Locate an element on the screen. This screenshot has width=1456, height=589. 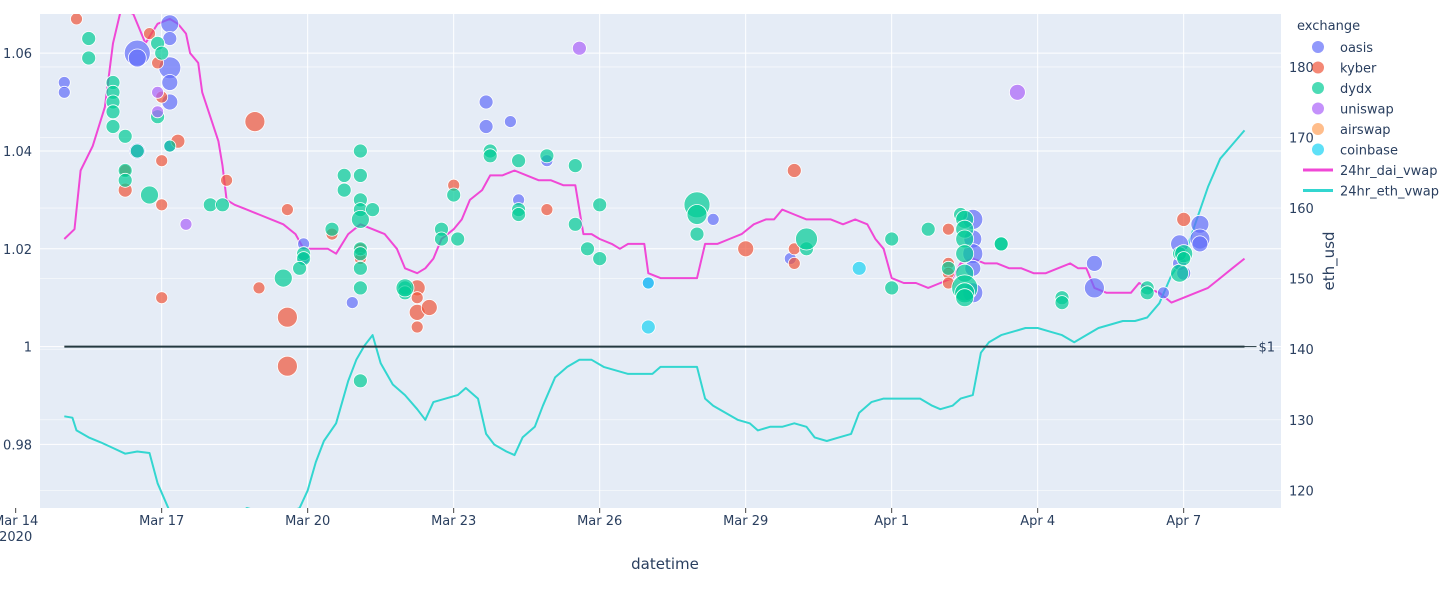
y-tick-label: 0.98 is located at coordinates (17, 445).